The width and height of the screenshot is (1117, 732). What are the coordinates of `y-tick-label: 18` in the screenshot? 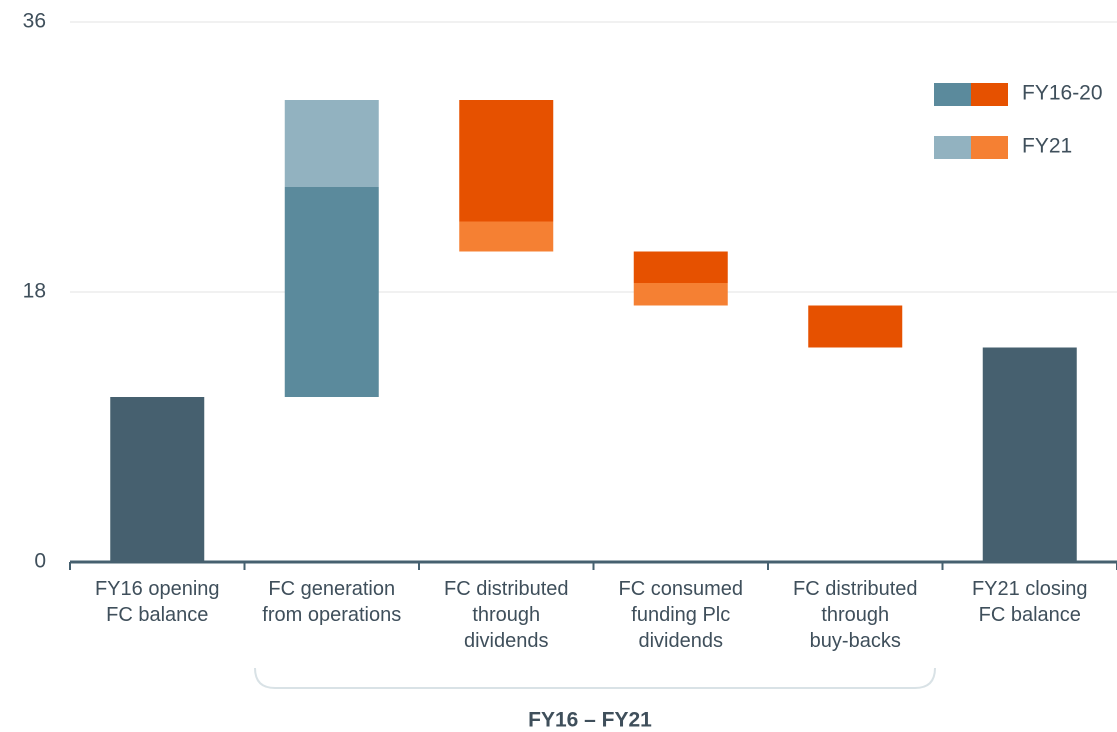 It's located at (34, 291).